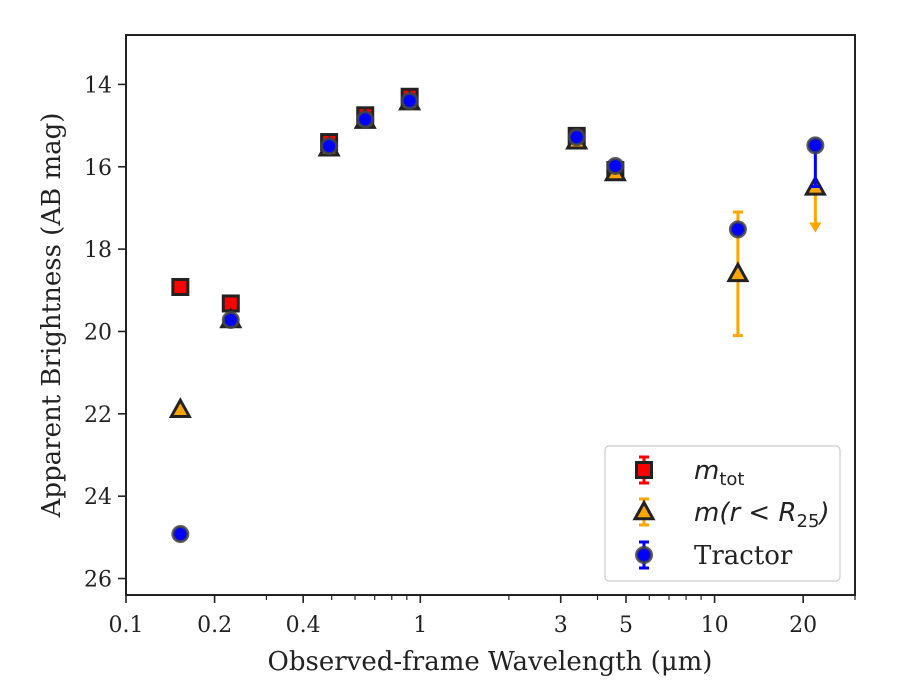 The image size is (900, 700). I want to click on x-tick-label-5: 5, so click(626, 625).